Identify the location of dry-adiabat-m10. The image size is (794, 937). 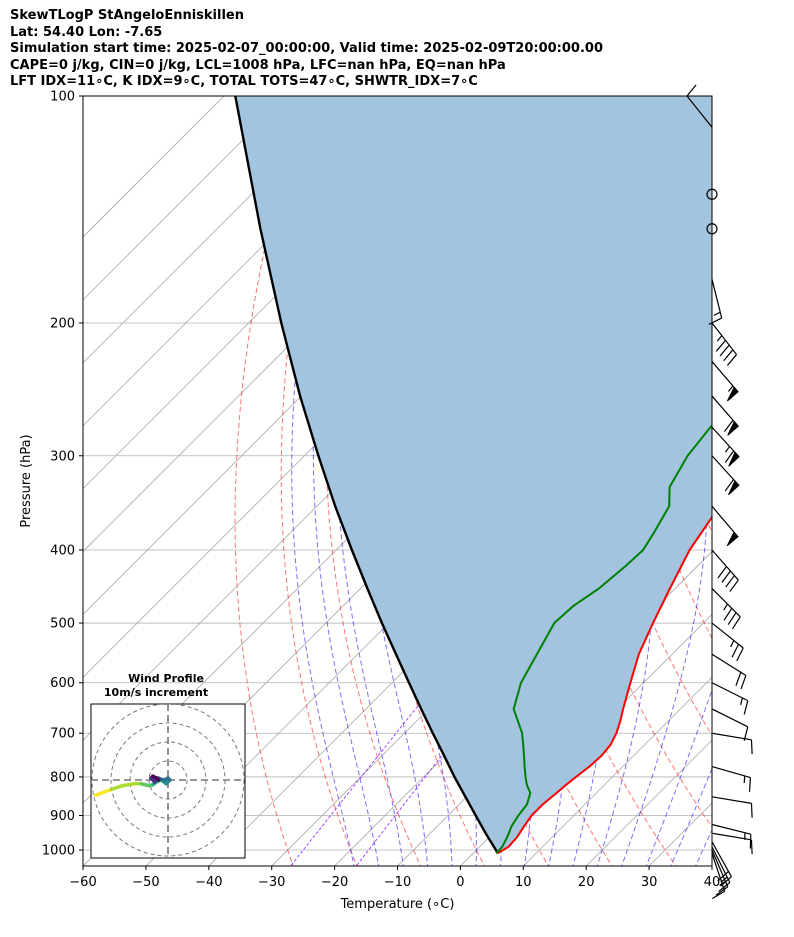
(373, 481).